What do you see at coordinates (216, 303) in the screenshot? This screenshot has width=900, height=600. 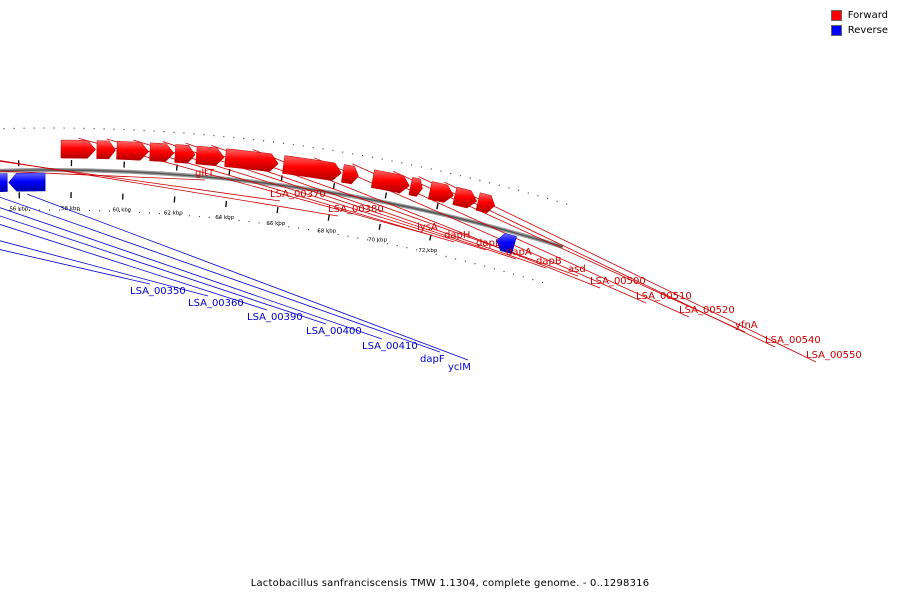 I see `gene-label: LSA_00360` at bounding box center [216, 303].